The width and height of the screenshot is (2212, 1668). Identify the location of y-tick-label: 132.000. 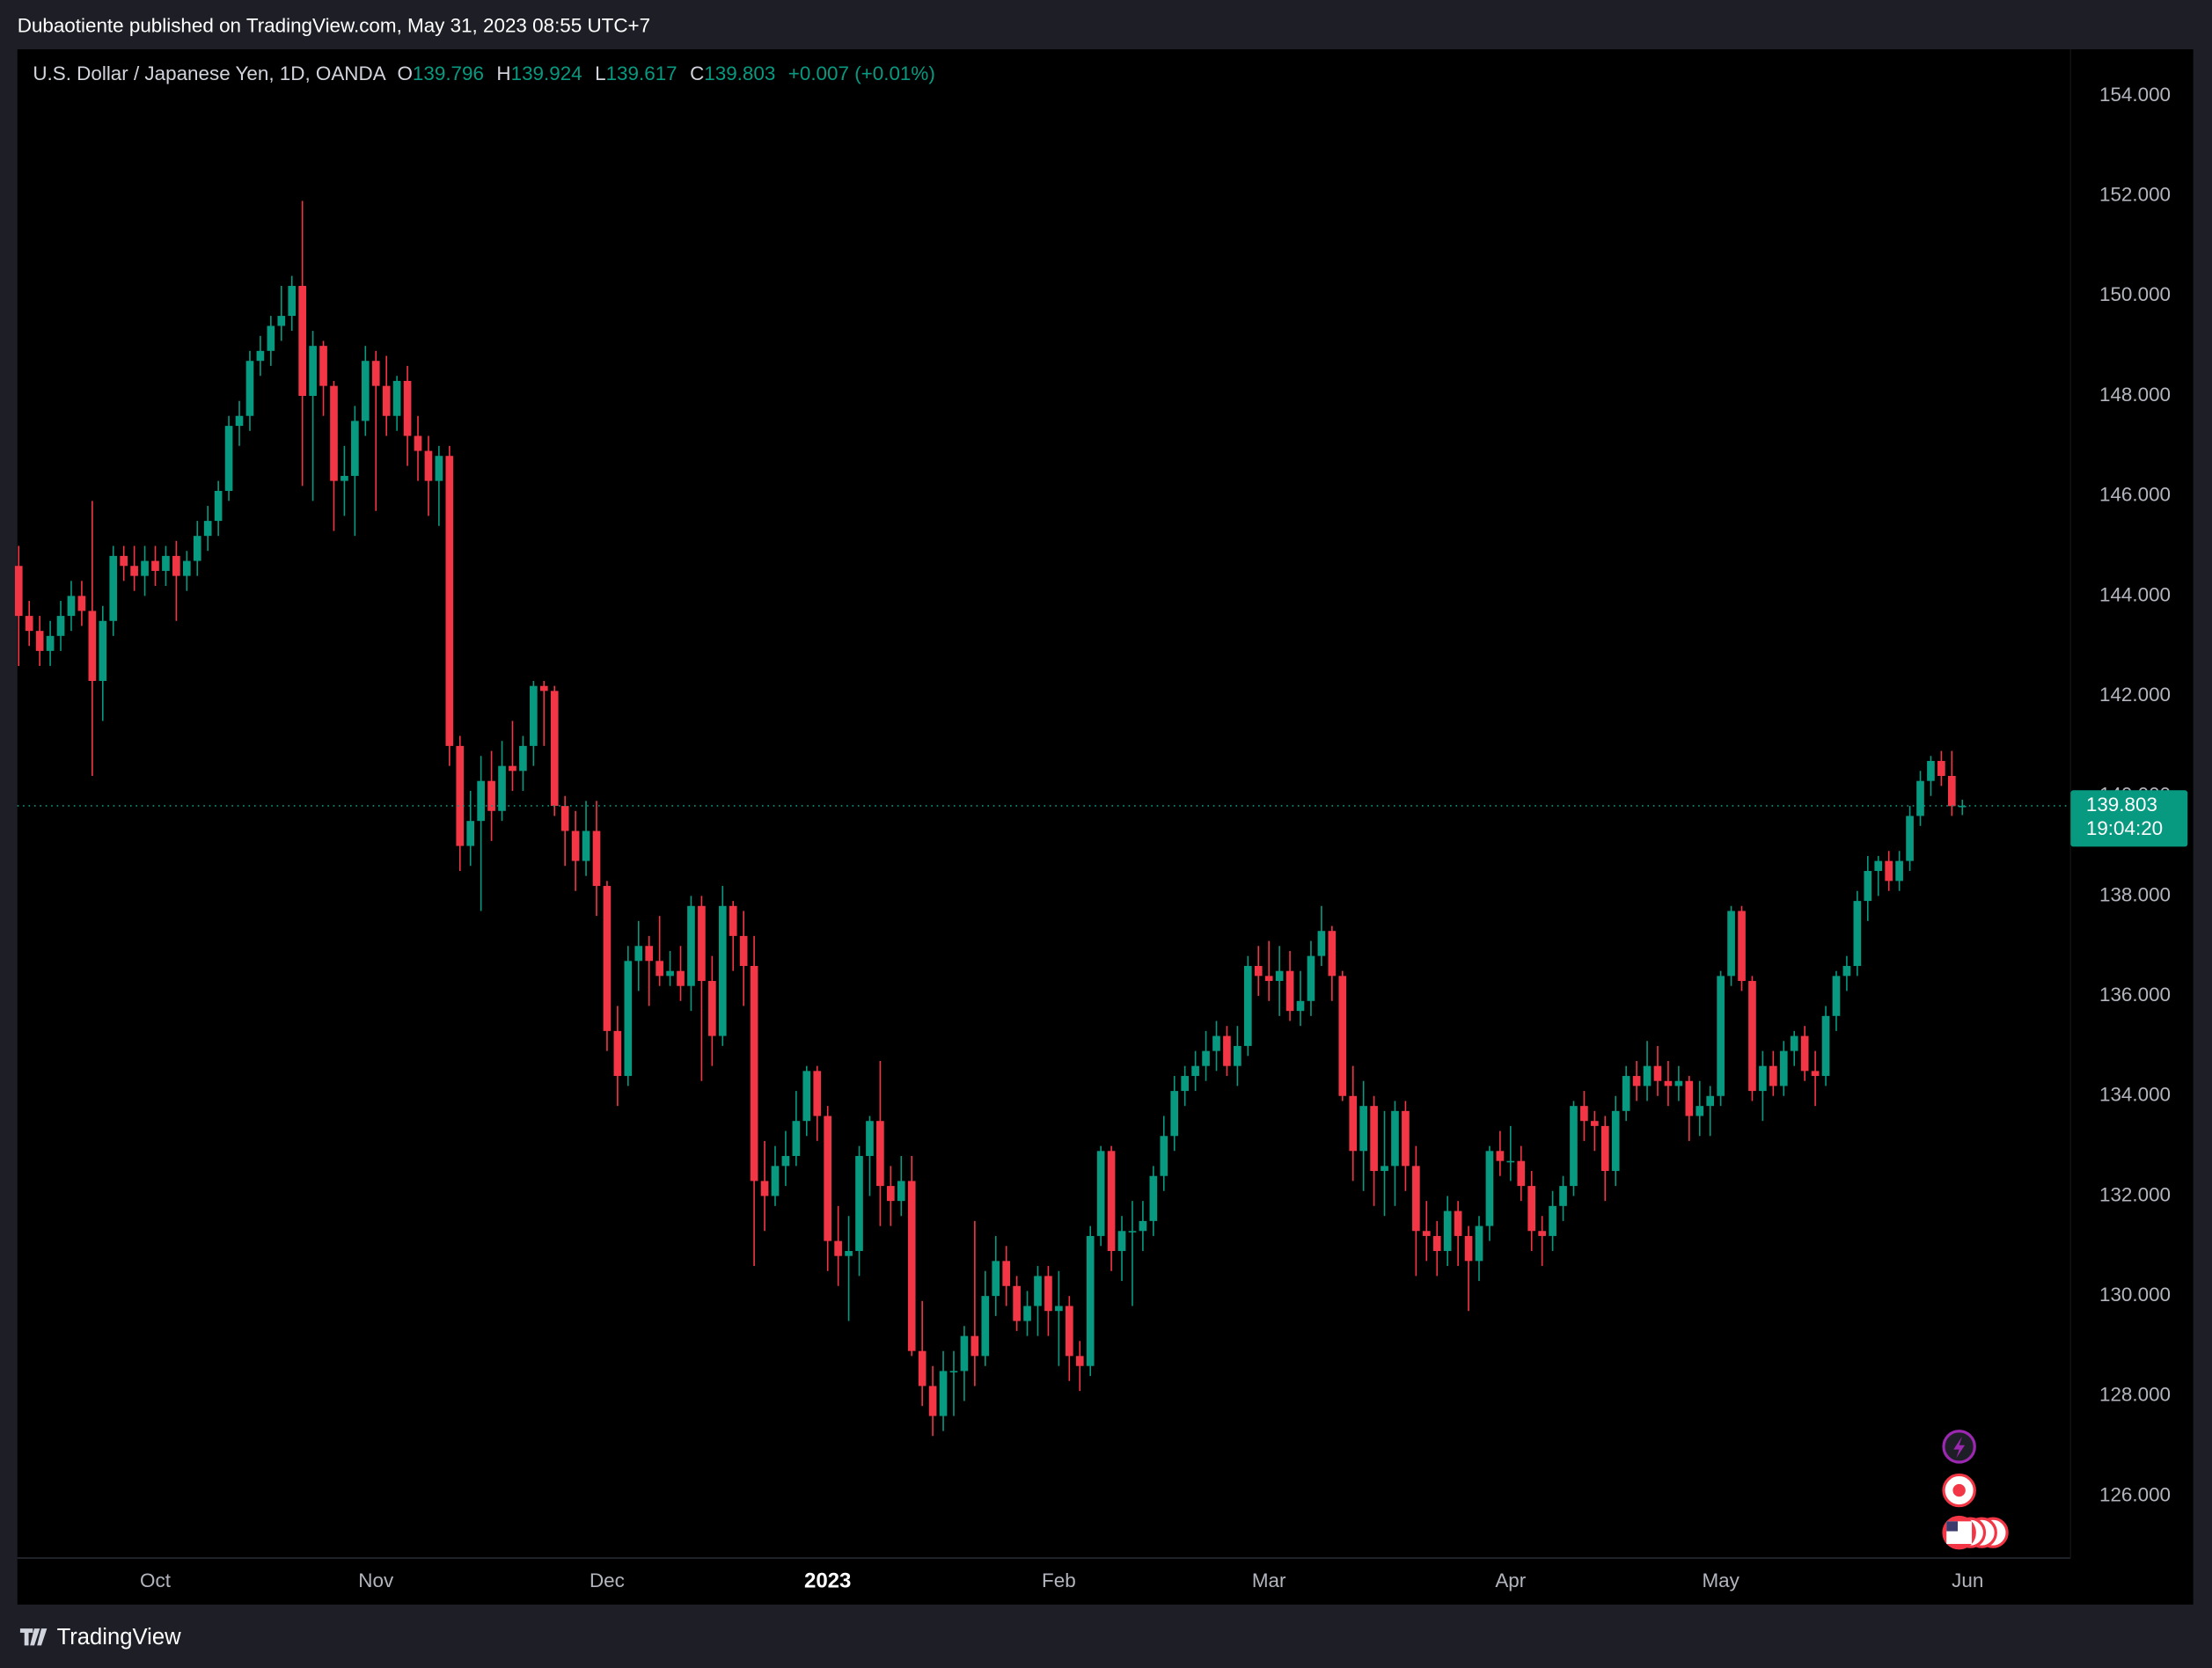
(2135, 1194).